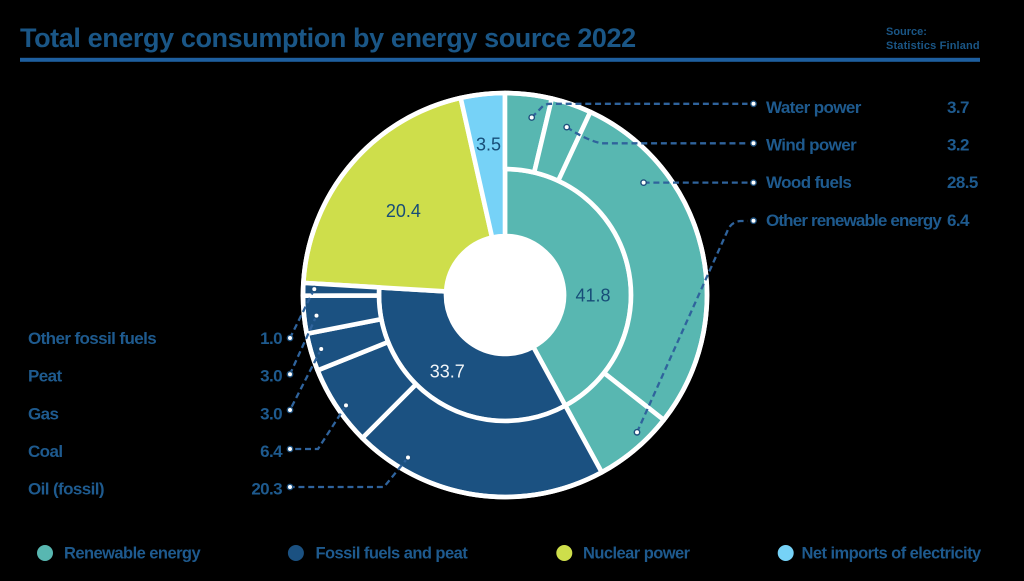  Describe the element at coordinates (45, 376) in the screenshot. I see `svg-text: Peat` at that location.